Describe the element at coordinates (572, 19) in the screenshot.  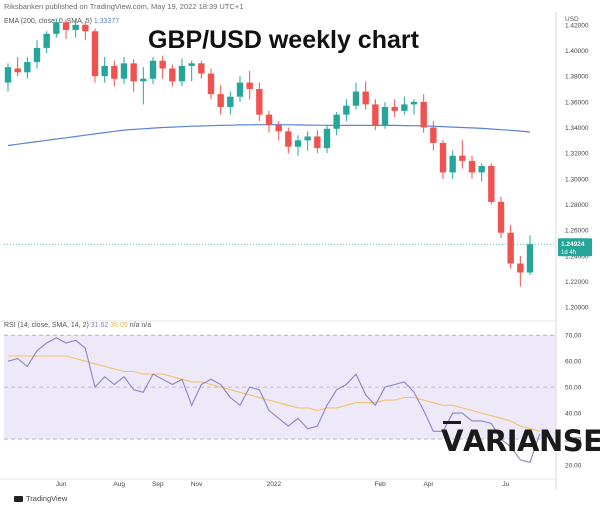
I see `currency-label: USD` at that location.